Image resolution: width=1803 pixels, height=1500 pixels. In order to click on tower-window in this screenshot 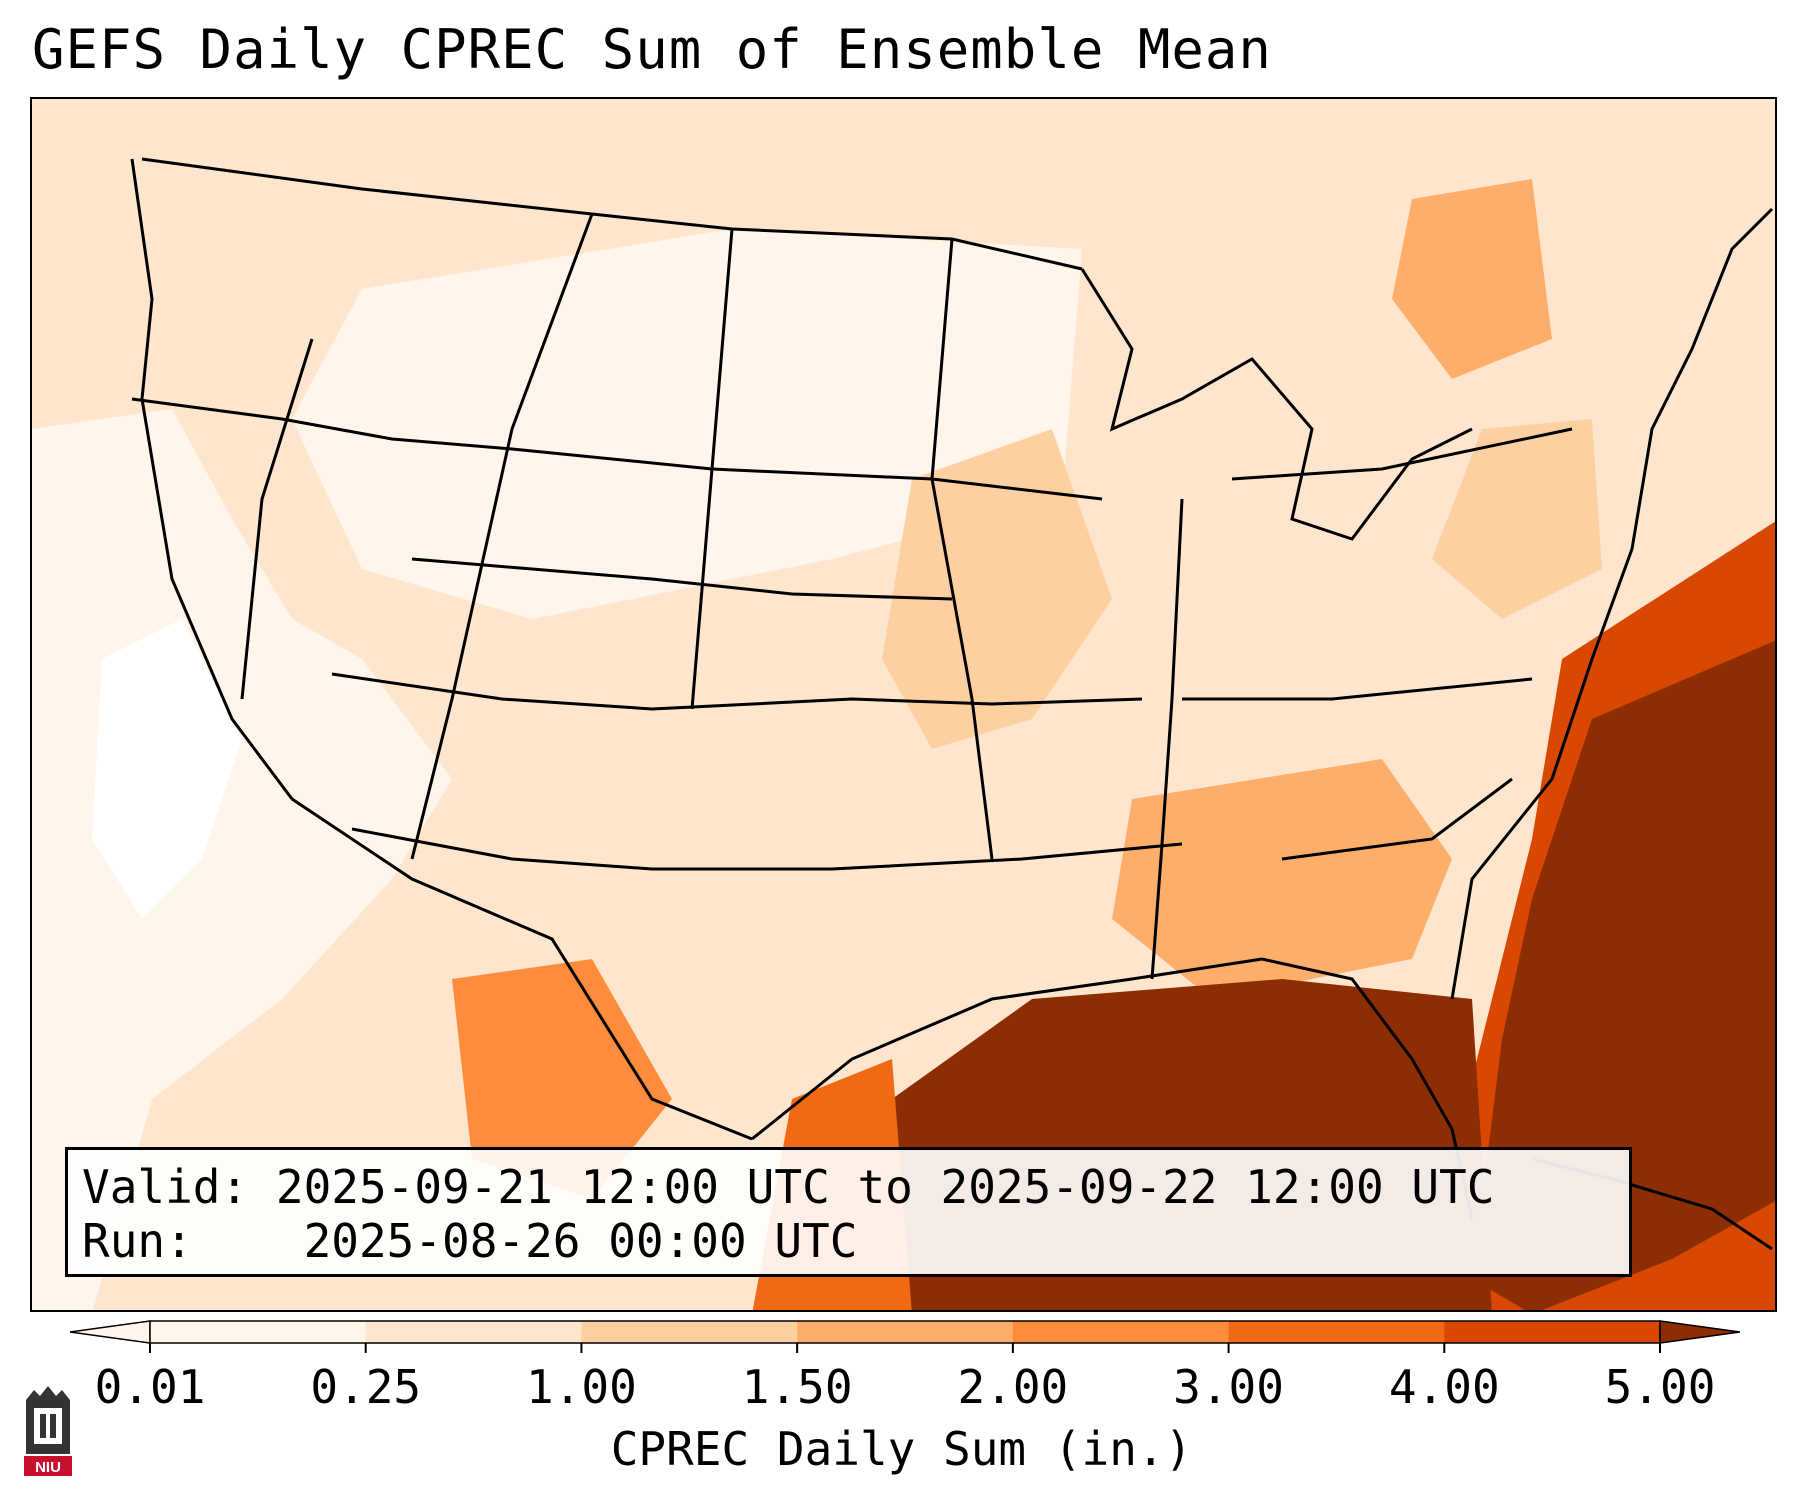, I will do `click(48, 1426)`.